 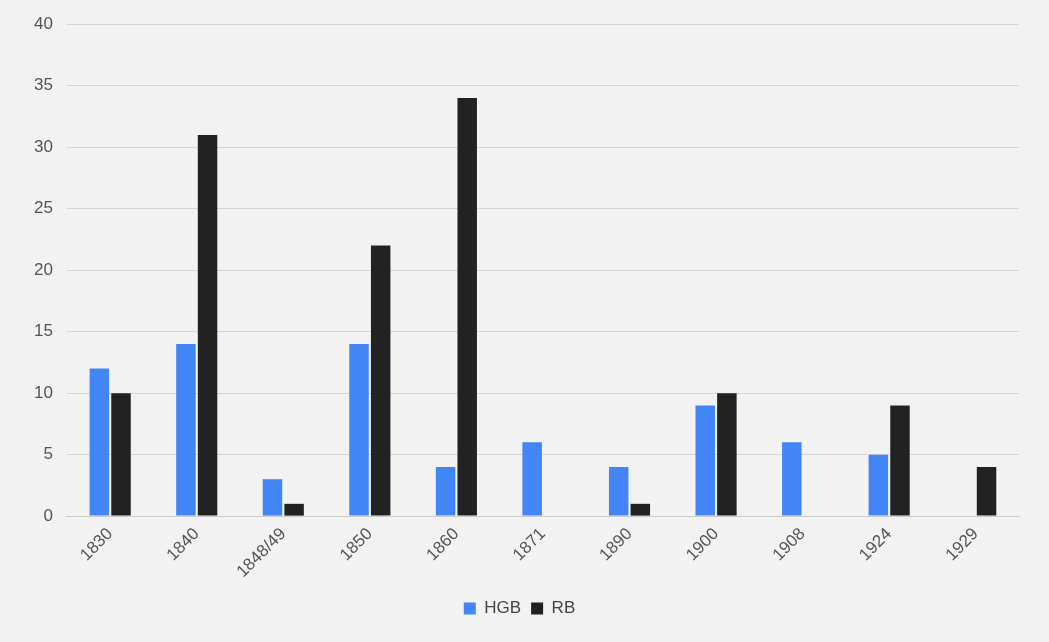 What do you see at coordinates (43, 331) in the screenshot?
I see `y-tick-label: 15` at bounding box center [43, 331].